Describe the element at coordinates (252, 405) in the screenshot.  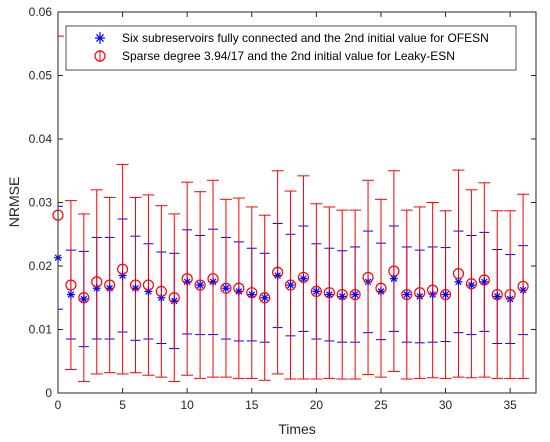
I see `x-tick-label: 15` at that location.